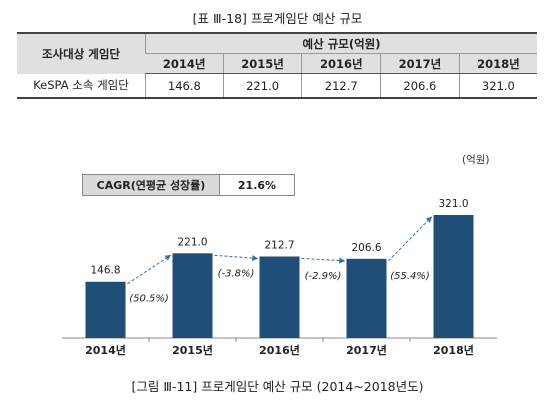 The height and width of the screenshot is (411, 555). What do you see at coordinates (257, 185) in the screenshot?
I see `cagr-value: 21.6%` at bounding box center [257, 185].